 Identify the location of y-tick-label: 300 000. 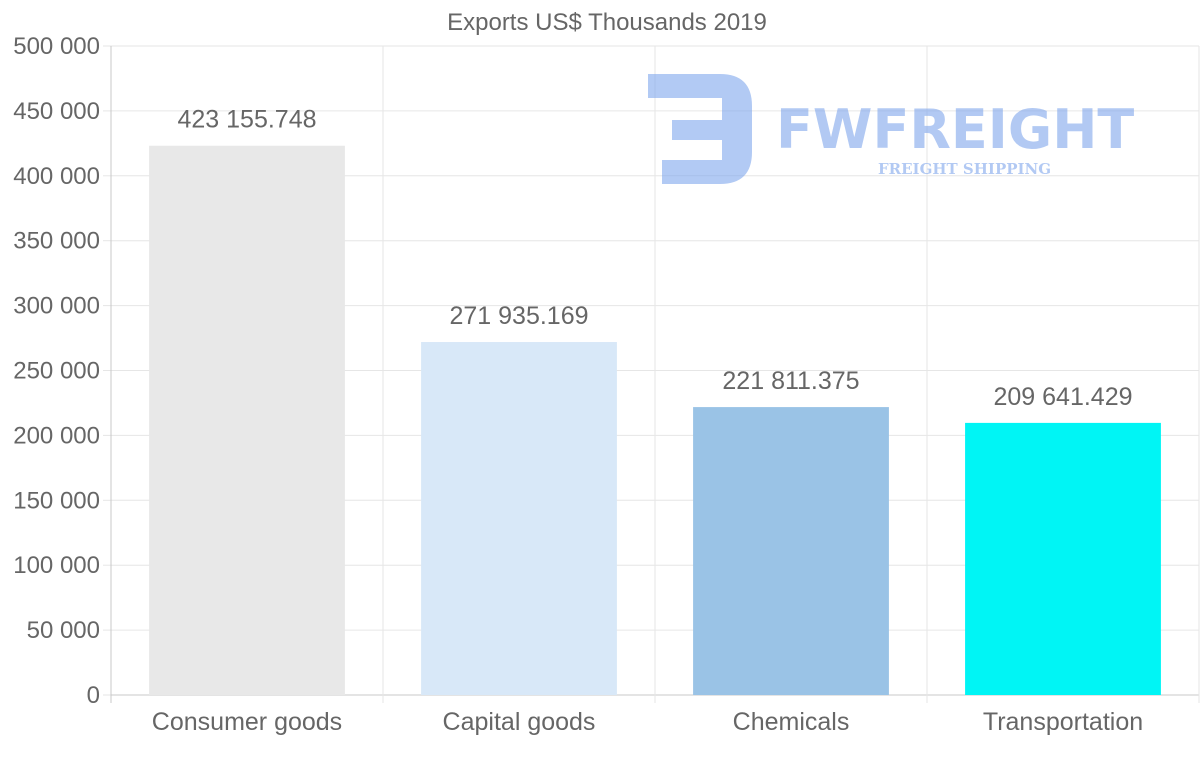
(56, 306).